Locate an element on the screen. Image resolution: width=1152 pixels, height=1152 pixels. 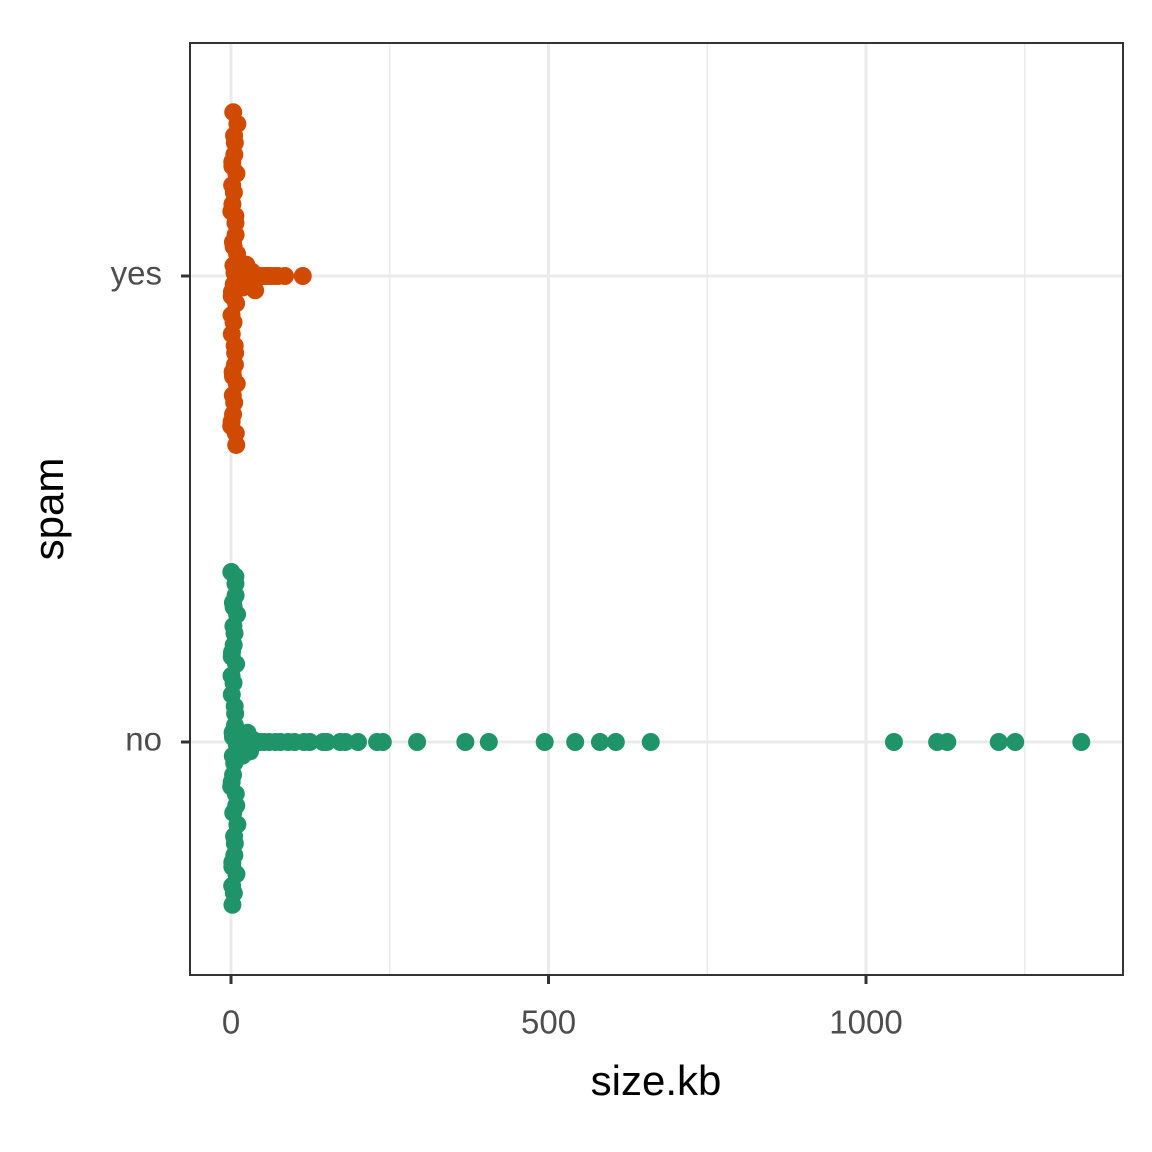
x-tick-label: 1000 is located at coordinates (865, 1022).